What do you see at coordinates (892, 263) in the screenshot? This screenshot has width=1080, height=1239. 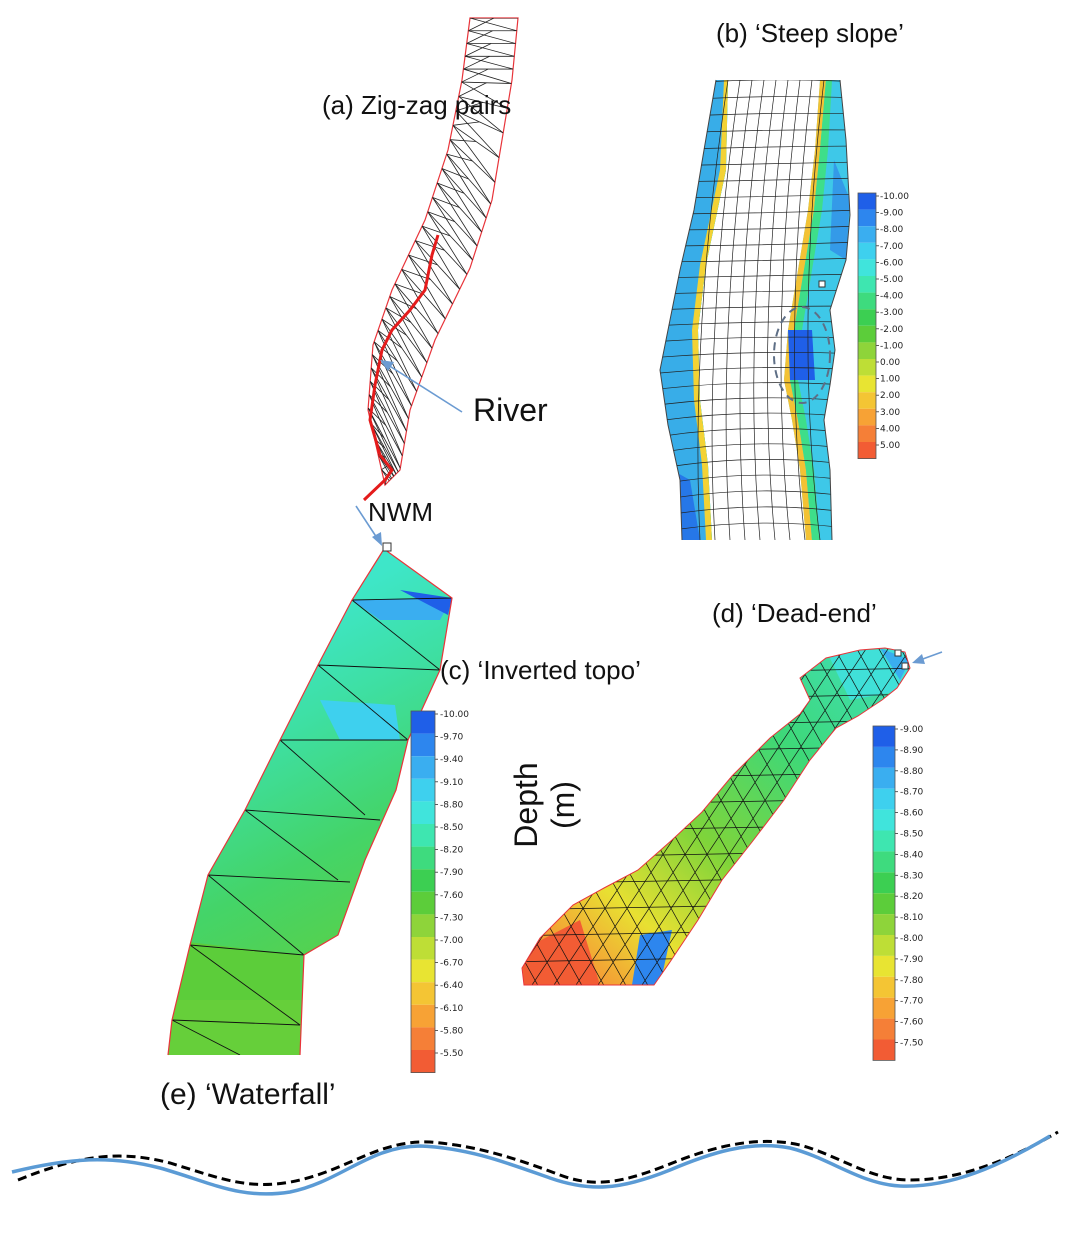 I see `legend-b-tick: -6.00` at bounding box center [892, 263].